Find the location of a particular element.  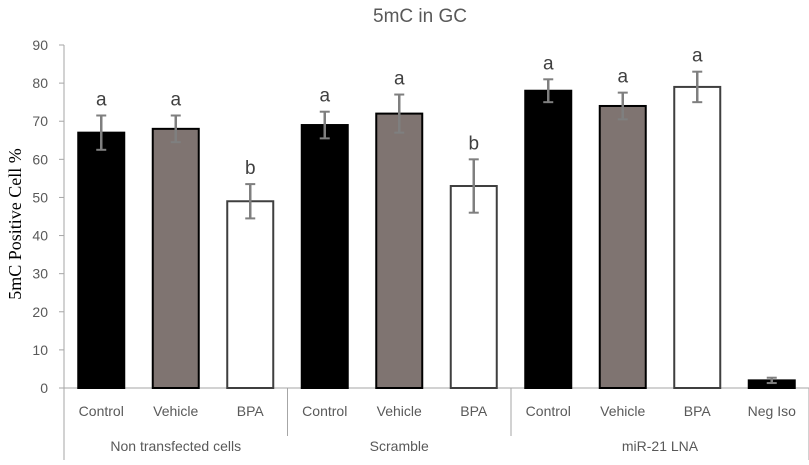

y-tick-label: 30 is located at coordinates (40, 274).